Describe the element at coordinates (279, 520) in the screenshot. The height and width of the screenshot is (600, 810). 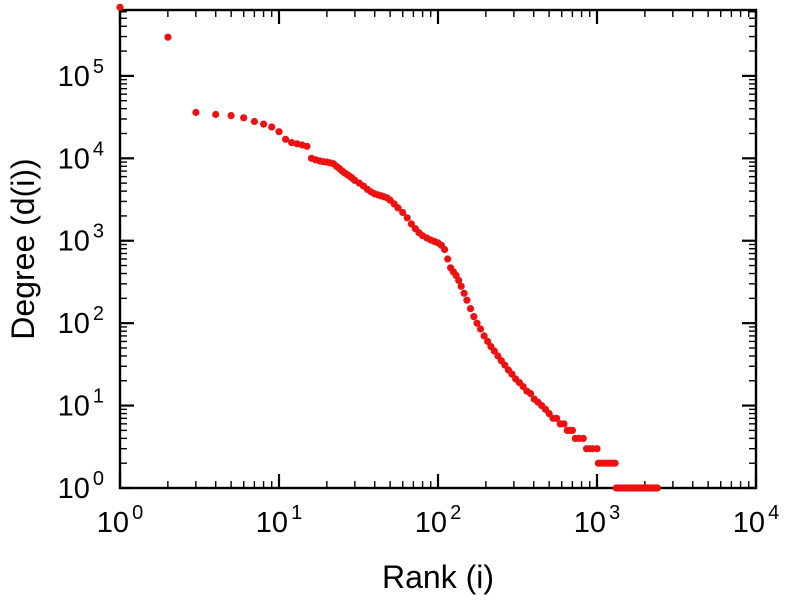
I see `x-tick-label: 10 1` at that location.